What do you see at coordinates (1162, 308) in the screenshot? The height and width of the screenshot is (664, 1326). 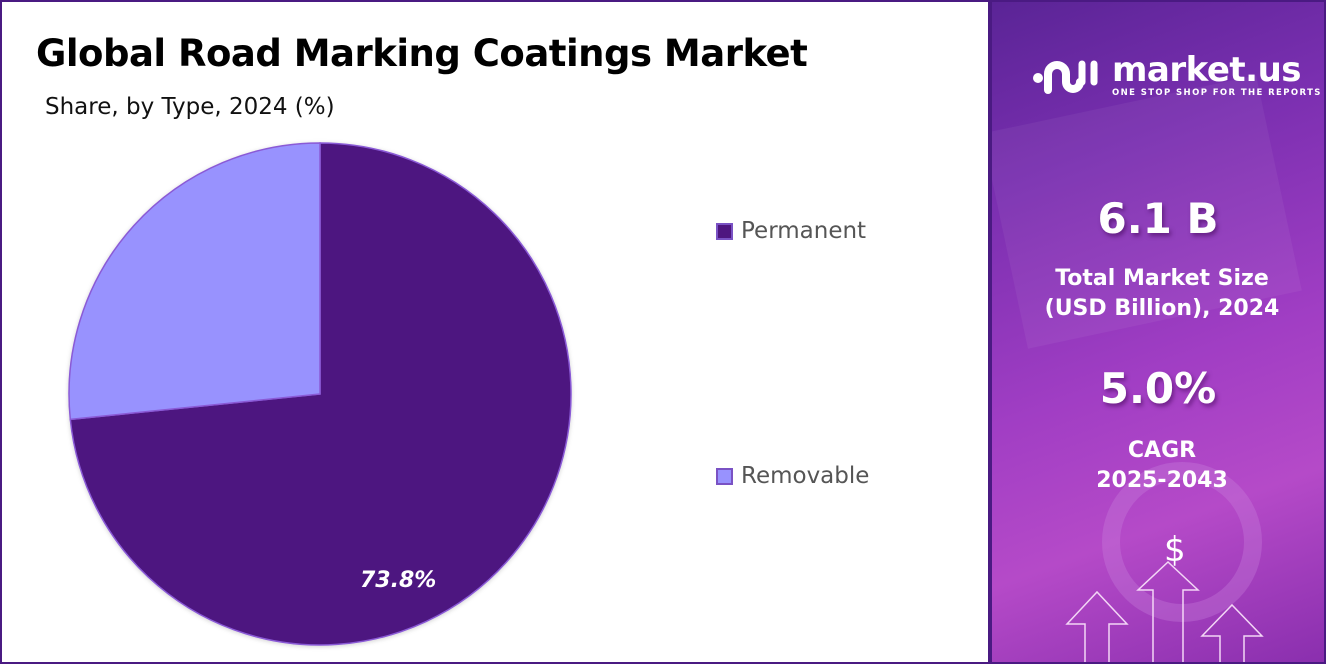 I see `market-size-label-line2: (USD Billion), 2024` at bounding box center [1162, 308].